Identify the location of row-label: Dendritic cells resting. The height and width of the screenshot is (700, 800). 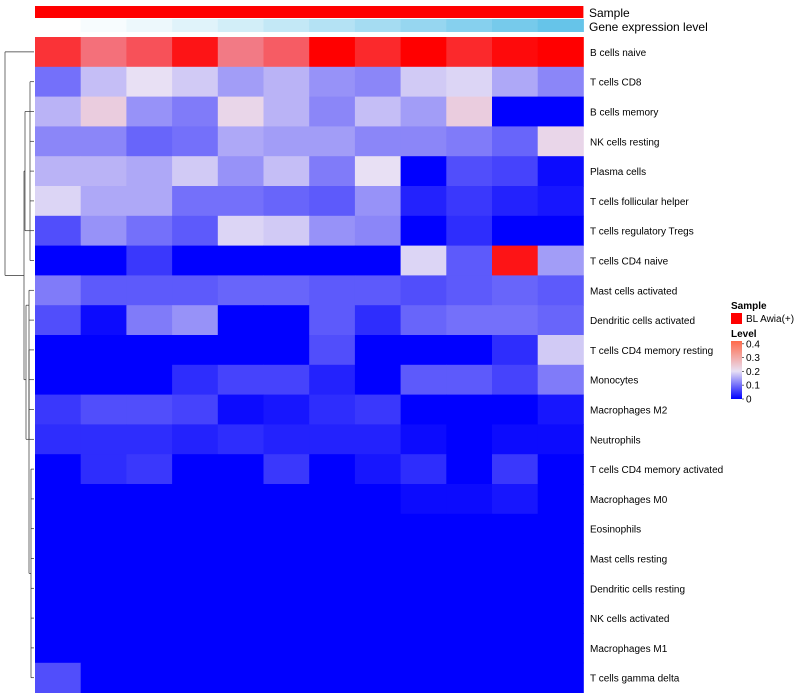
(637, 589).